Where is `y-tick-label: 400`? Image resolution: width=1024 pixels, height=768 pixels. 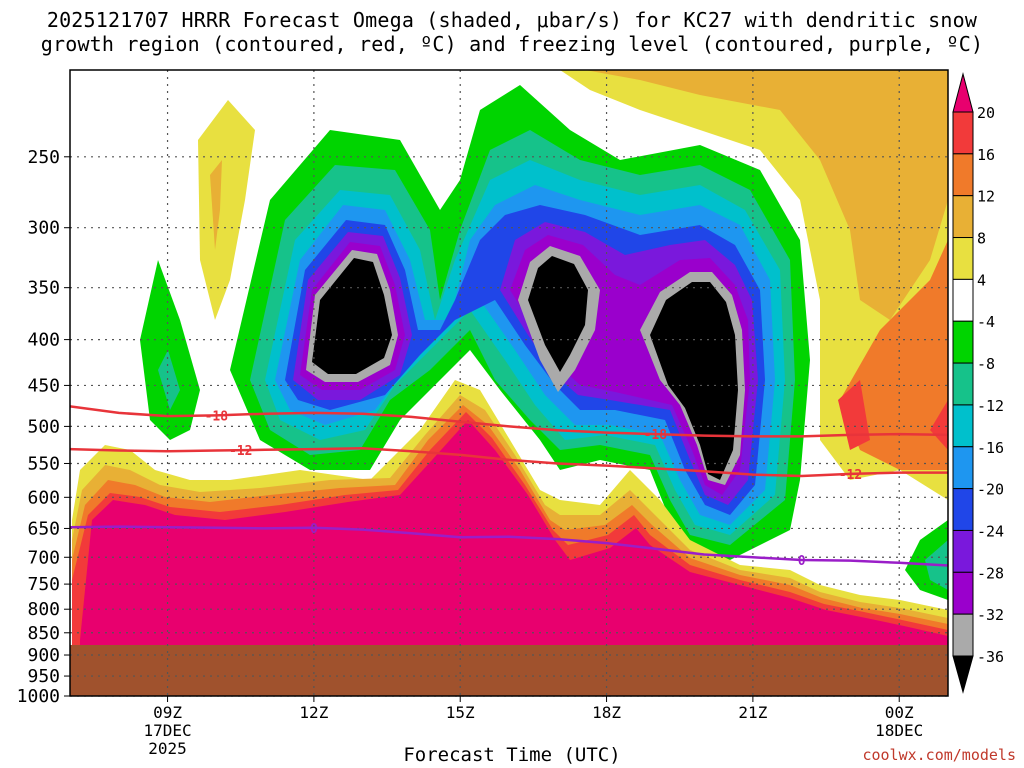
y-tick-label: 400 is located at coordinates (43, 340).